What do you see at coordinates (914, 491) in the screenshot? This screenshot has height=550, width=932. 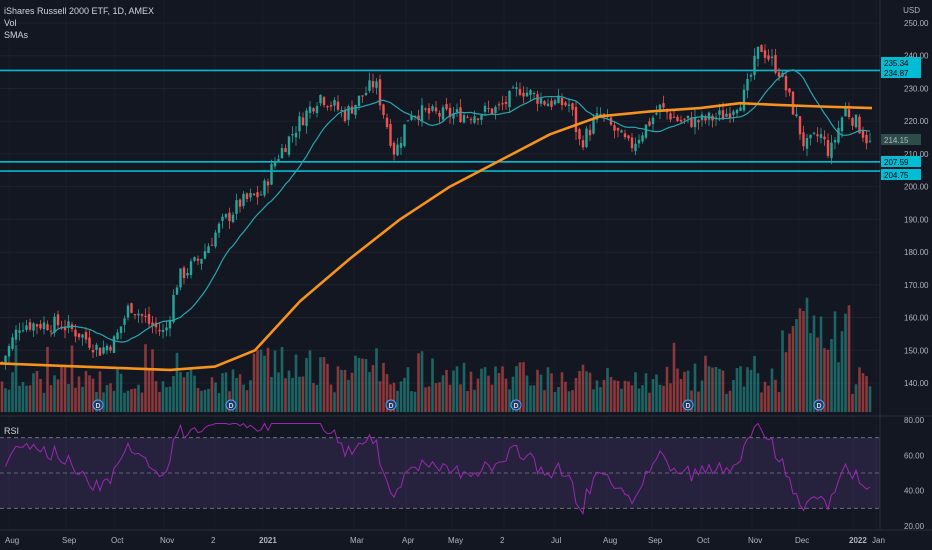 I see `rsi-tick-label: 40.00` at bounding box center [914, 491].